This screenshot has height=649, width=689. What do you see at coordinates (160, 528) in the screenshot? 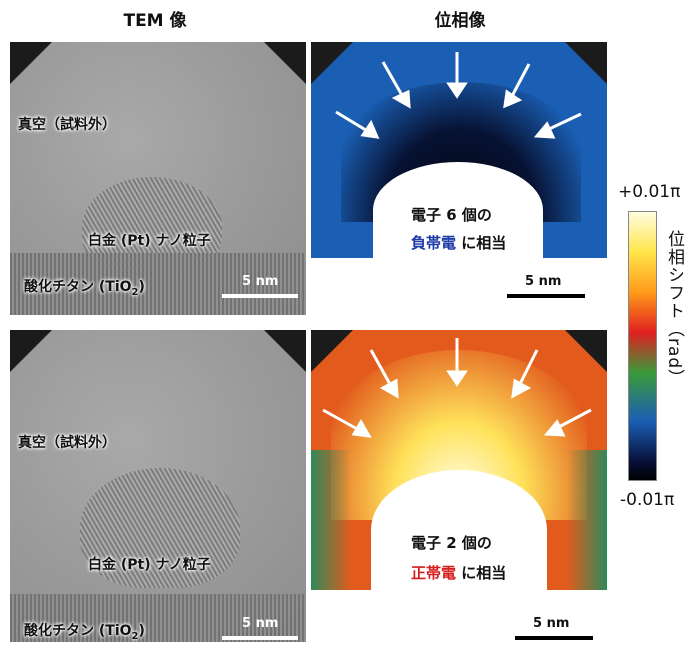
I see `pt-nanoparticle` at bounding box center [160, 528].